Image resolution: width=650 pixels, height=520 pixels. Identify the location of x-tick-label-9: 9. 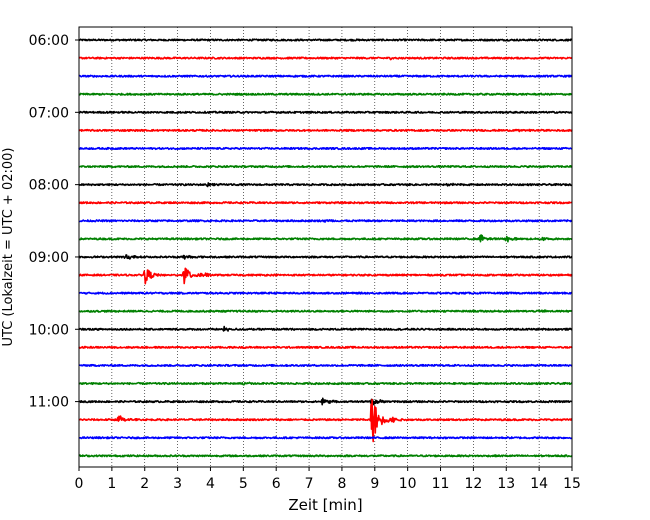
(374, 484).